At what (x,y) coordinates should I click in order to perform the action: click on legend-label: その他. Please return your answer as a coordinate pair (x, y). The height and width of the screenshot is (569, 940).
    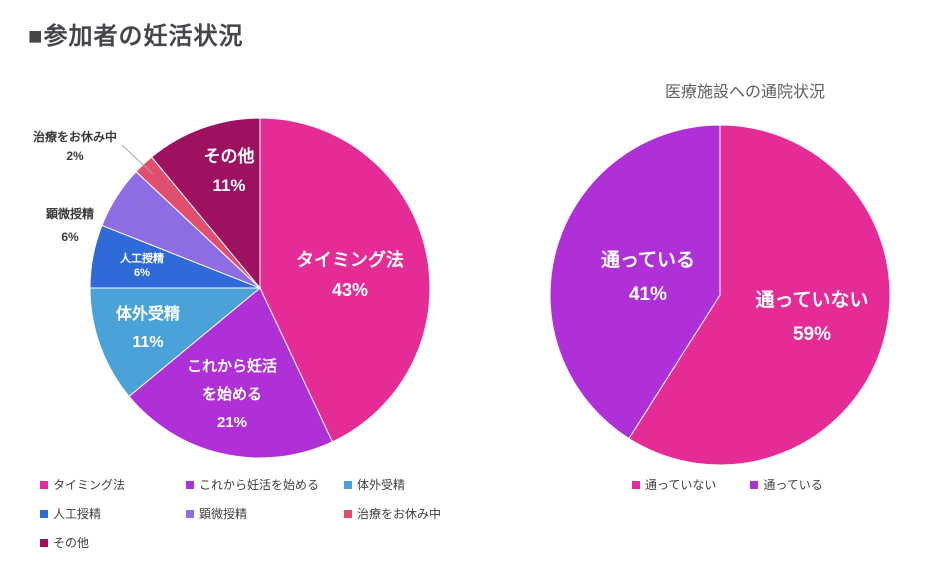
    Looking at the image, I should click on (71, 543).